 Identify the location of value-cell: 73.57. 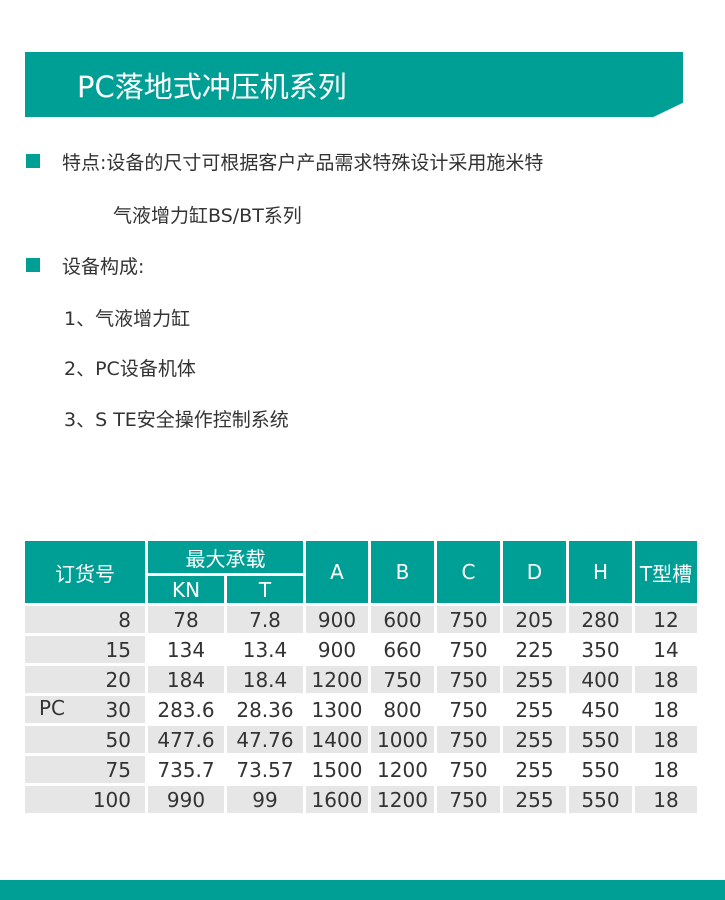
(265, 769).